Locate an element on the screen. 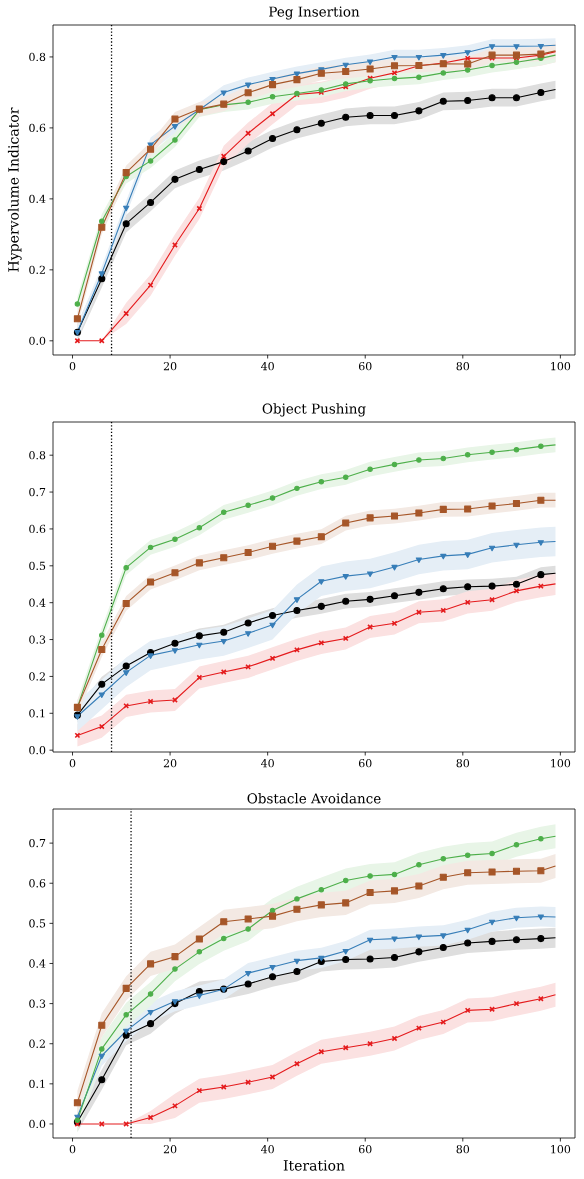 The image size is (584, 1179). y-axis-title: Hypervolume Indicator is located at coordinates (14, 189).